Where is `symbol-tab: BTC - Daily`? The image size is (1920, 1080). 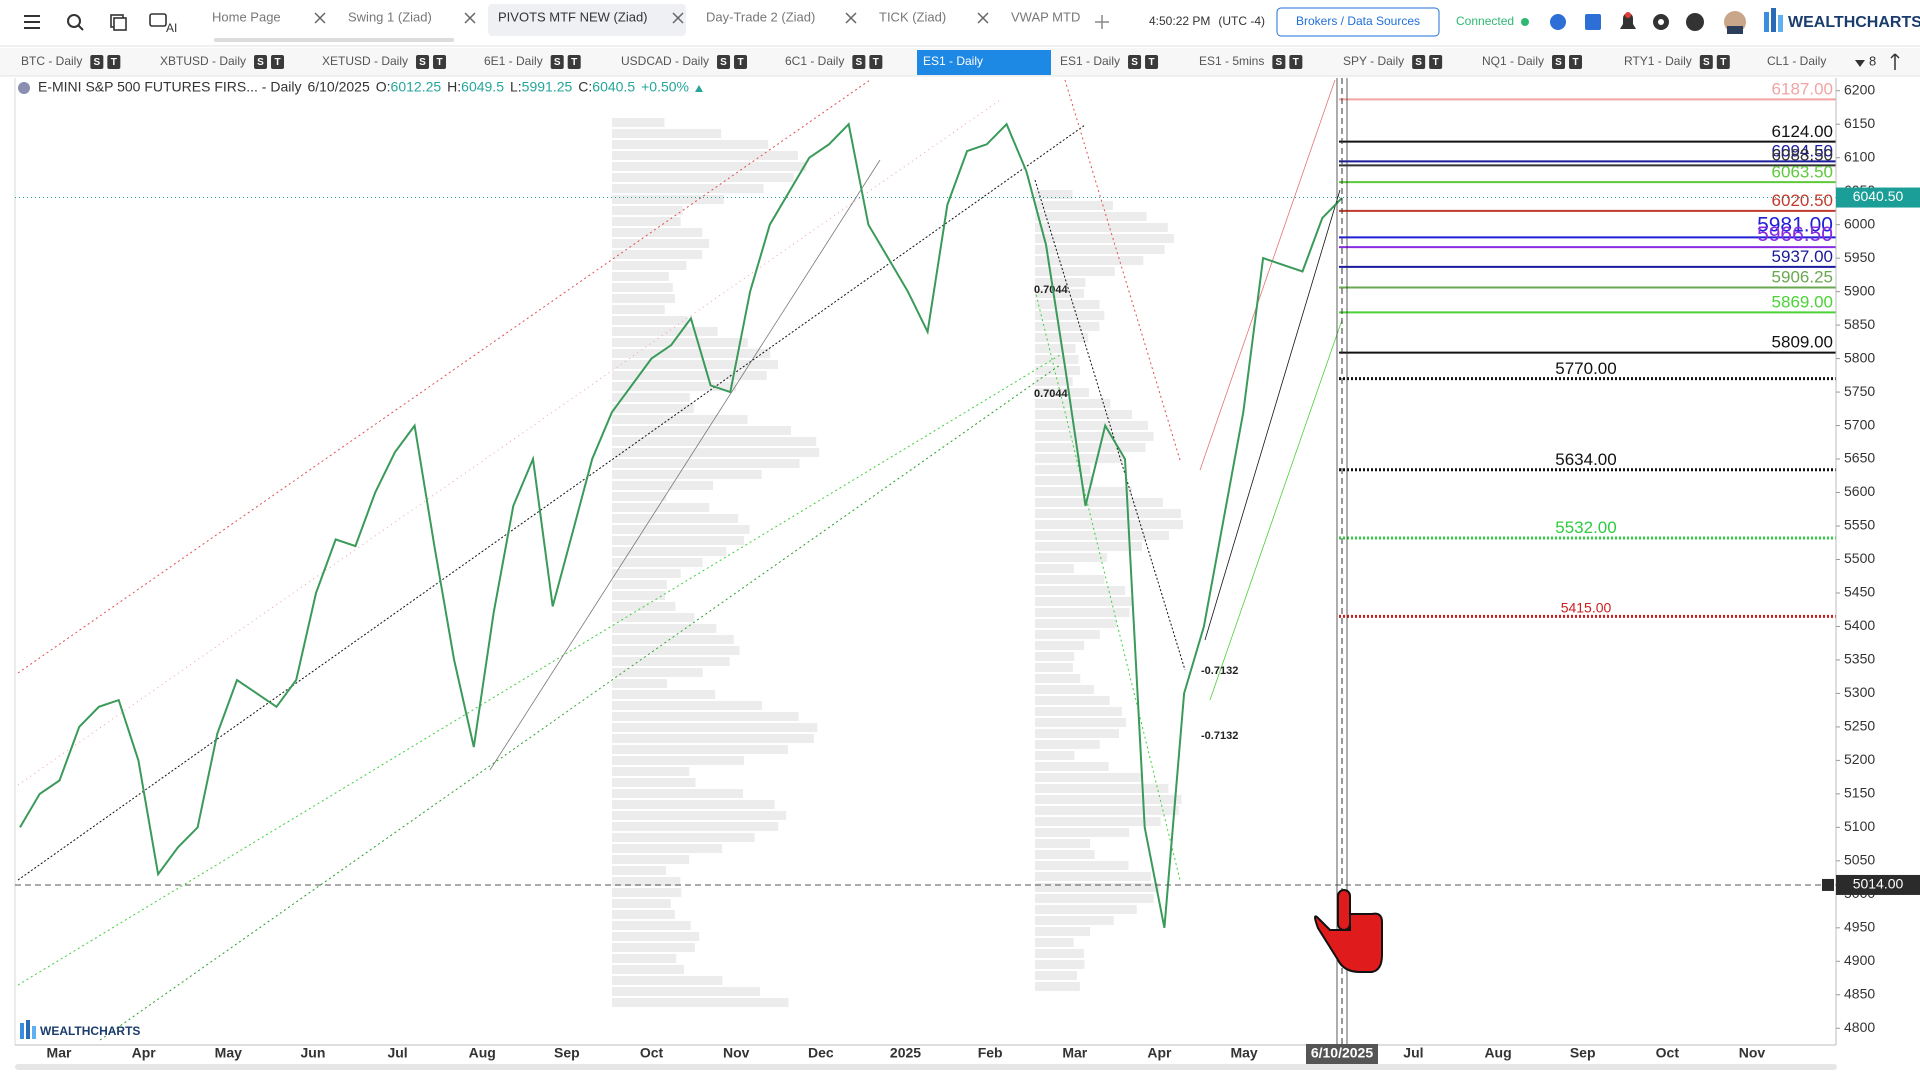
symbol-tab: BTC - Daily is located at coordinates (51, 61).